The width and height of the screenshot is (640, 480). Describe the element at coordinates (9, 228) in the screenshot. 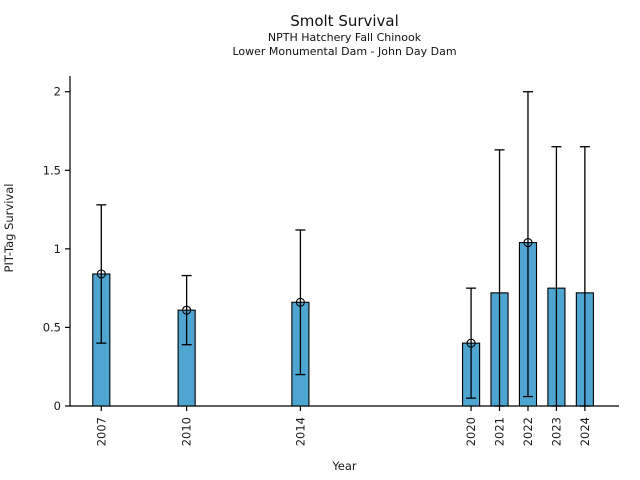

I see `y-axis-label: PIT-Tag Survival` at that location.